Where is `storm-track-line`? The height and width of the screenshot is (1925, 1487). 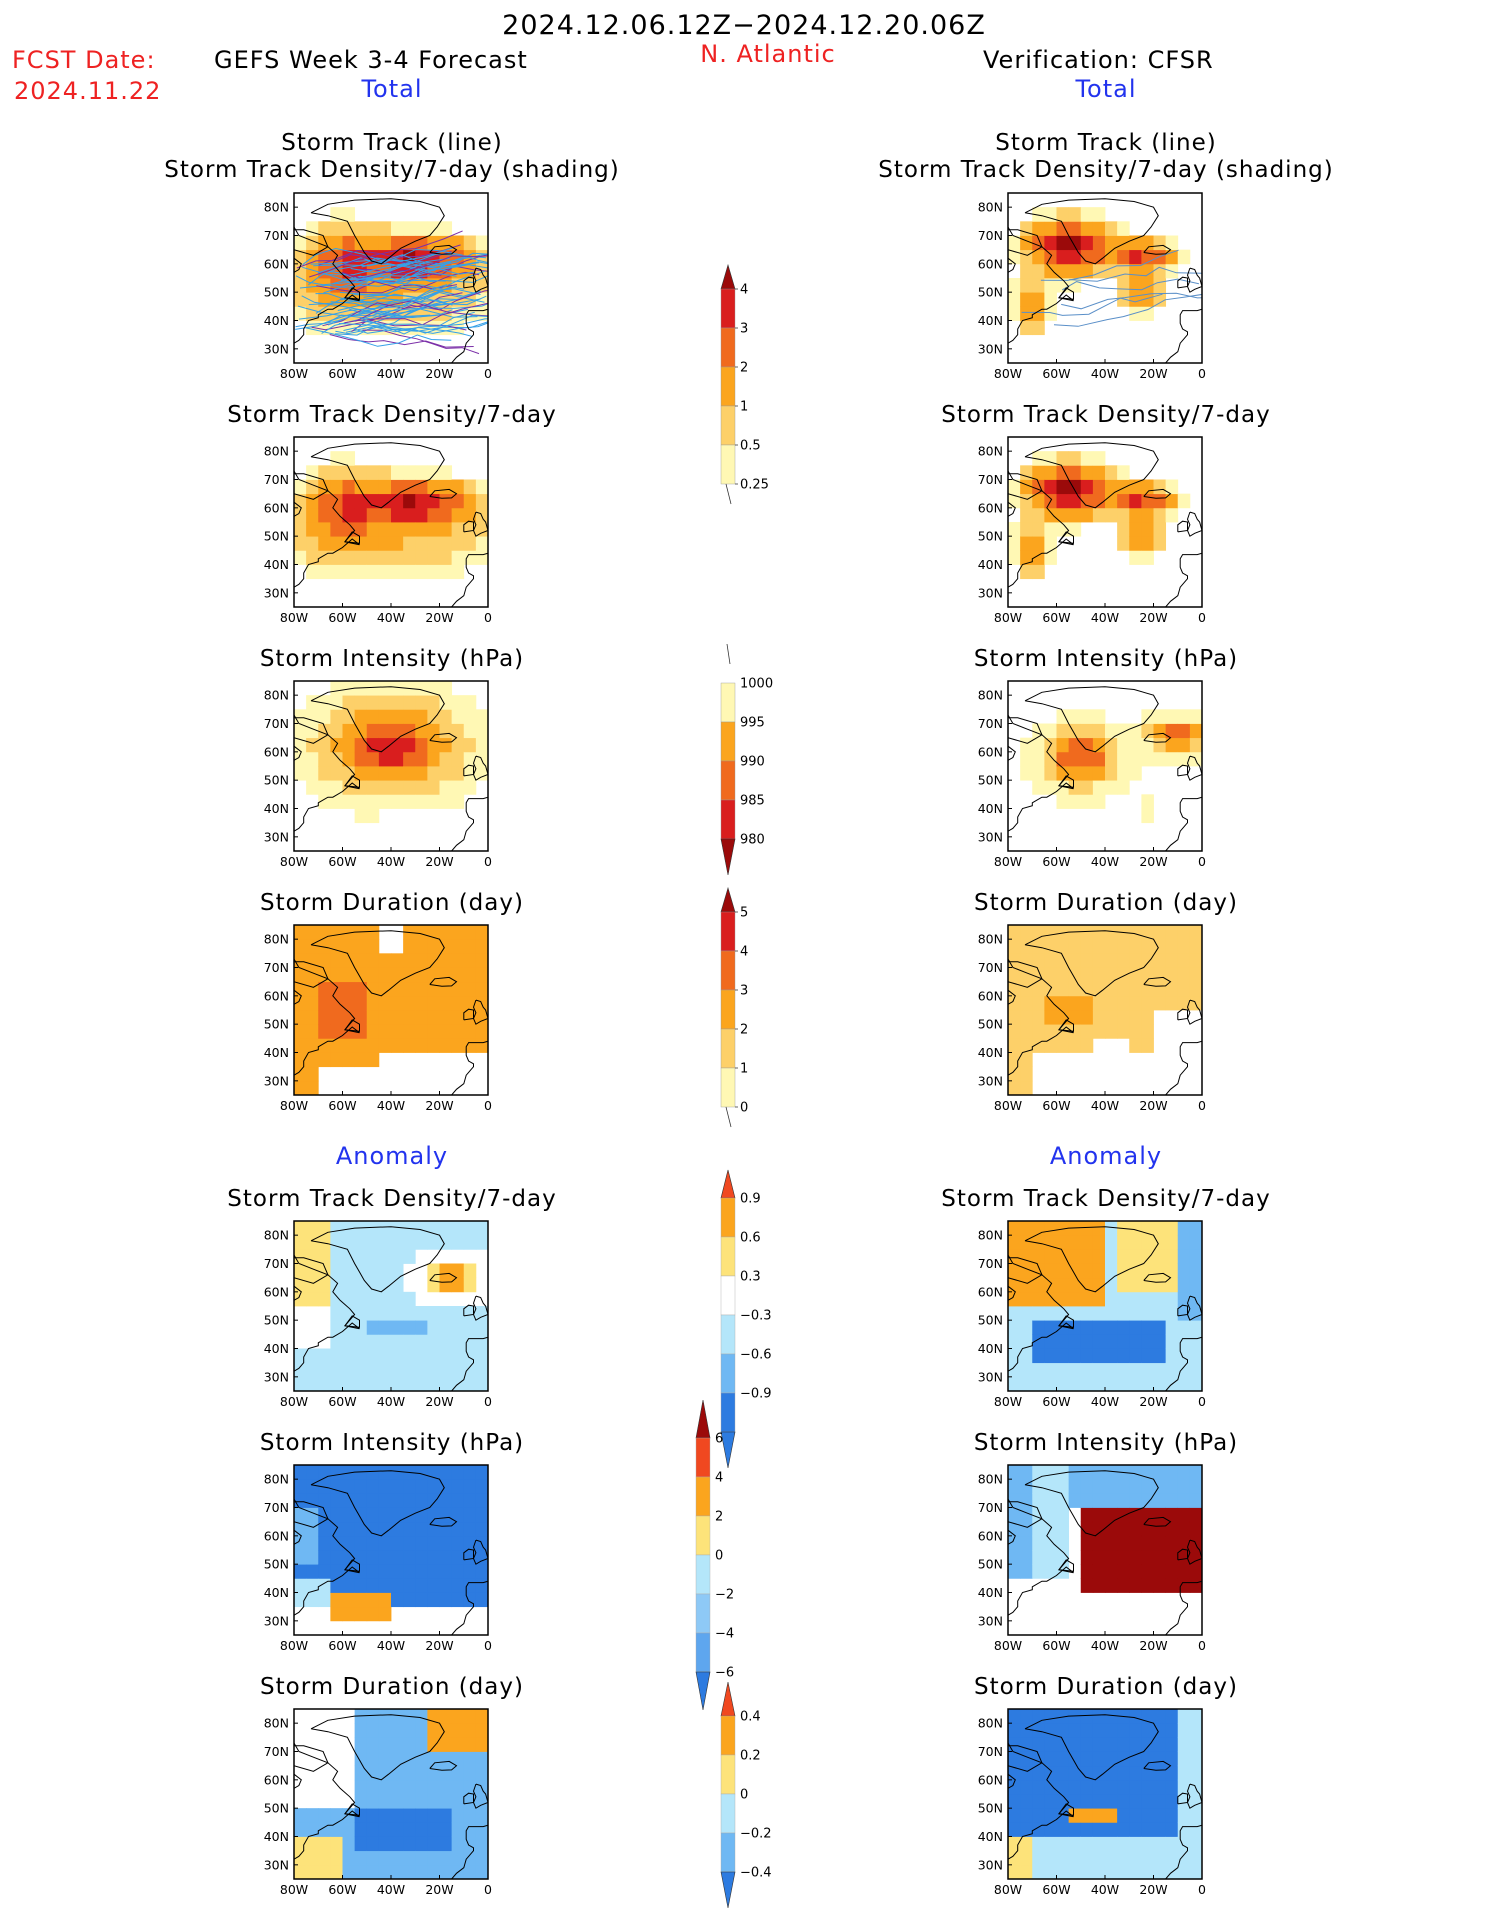 storm-track-line is located at coordinates (1131, 301).